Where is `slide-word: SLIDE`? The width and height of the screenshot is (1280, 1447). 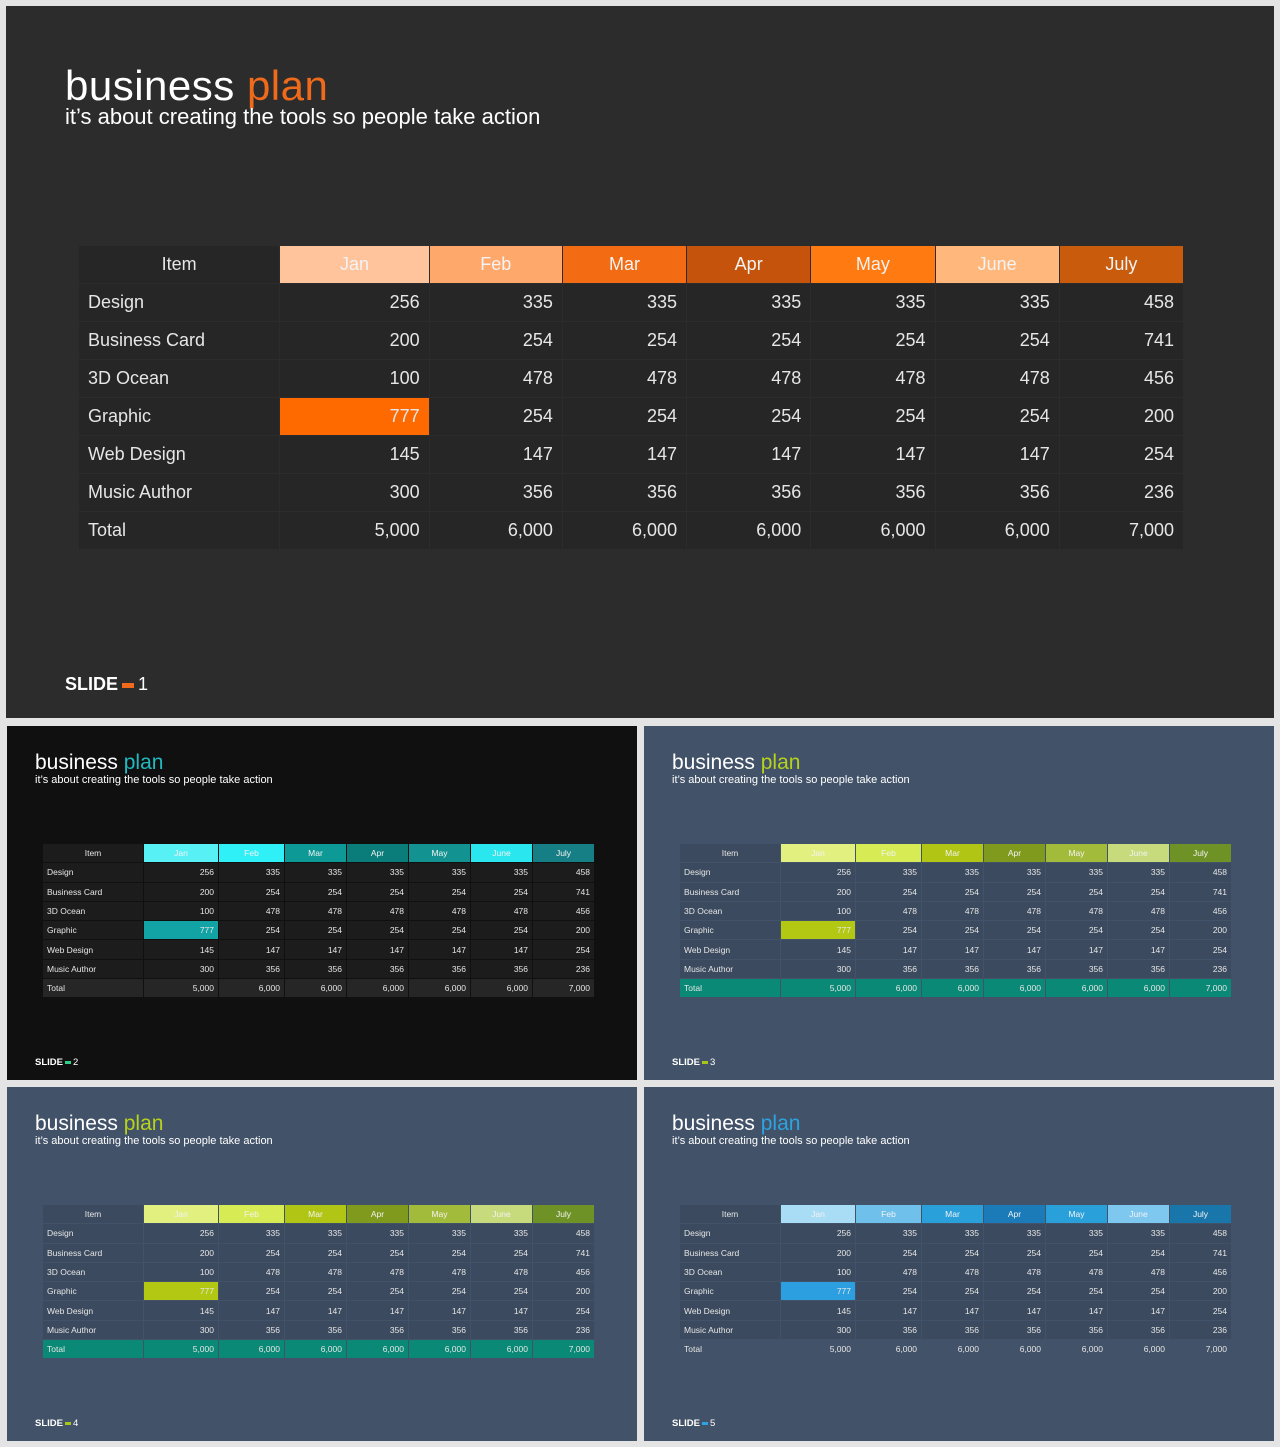 slide-word: SLIDE is located at coordinates (49, 1423).